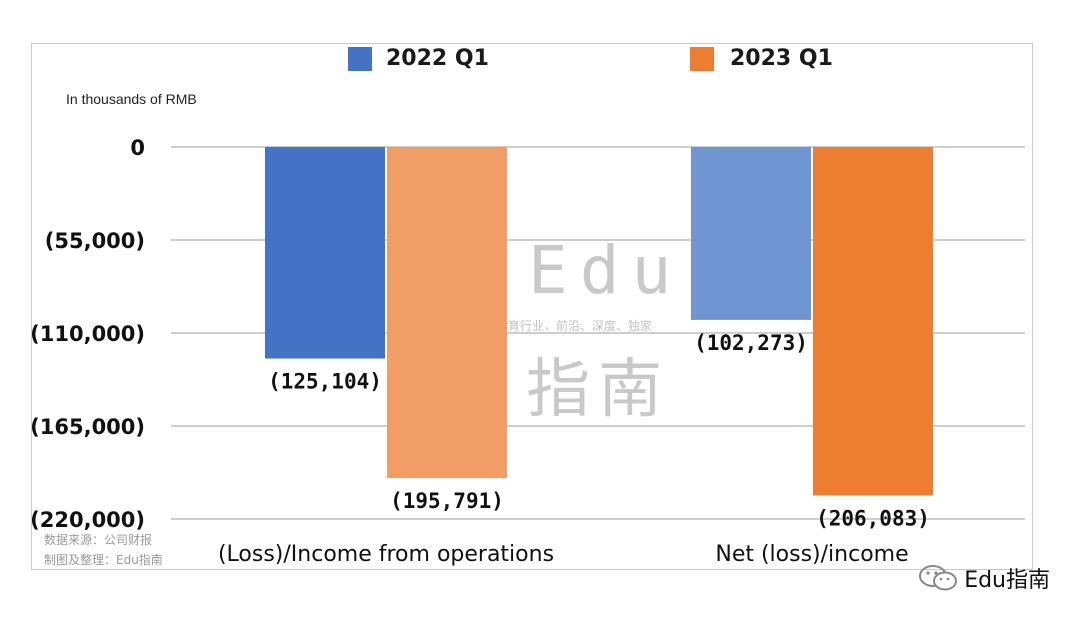  I want to click on bar-data-label: (102,273), so click(751, 343).